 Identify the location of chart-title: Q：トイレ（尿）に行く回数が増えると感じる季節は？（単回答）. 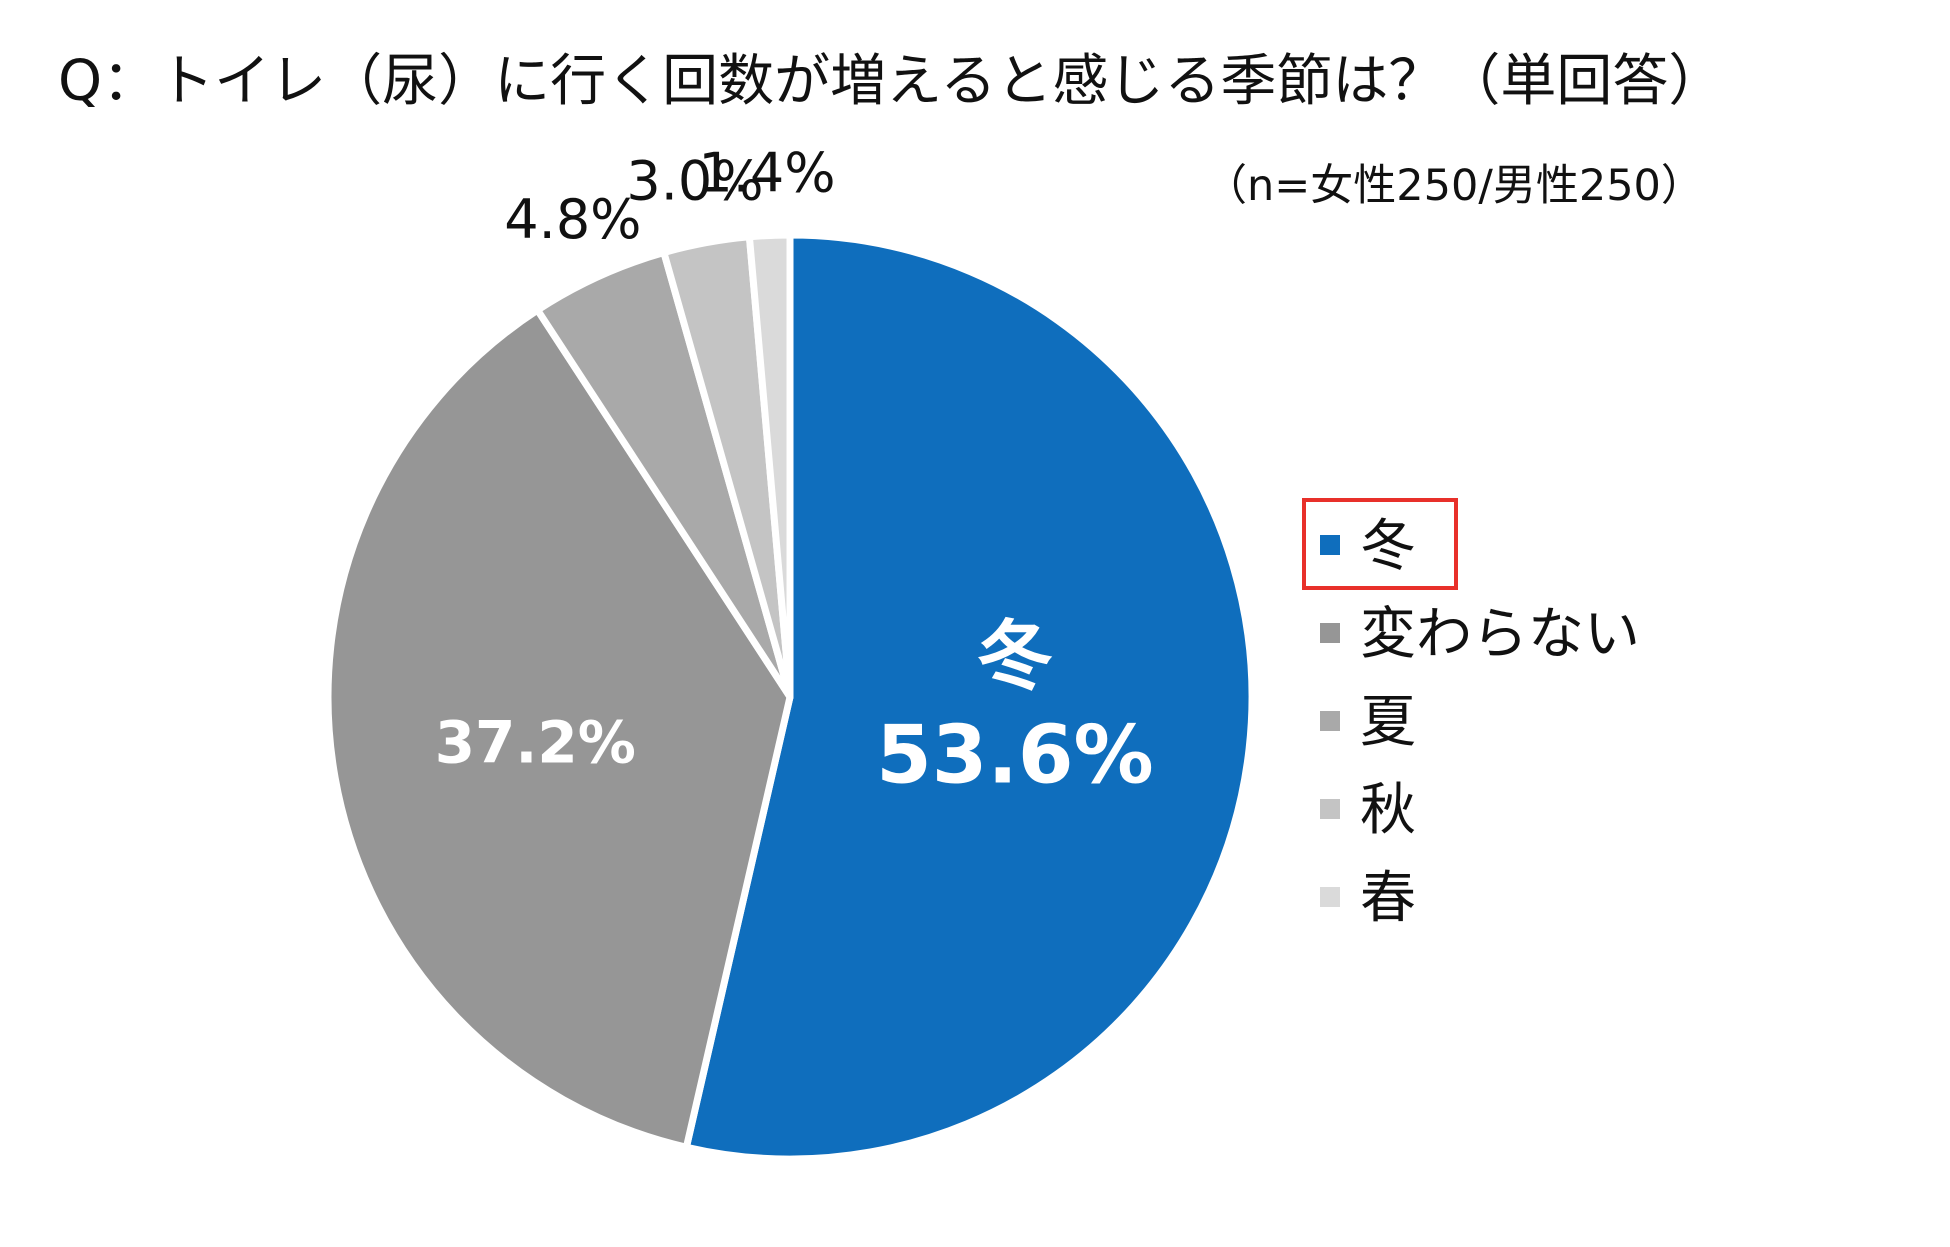
(891, 81).